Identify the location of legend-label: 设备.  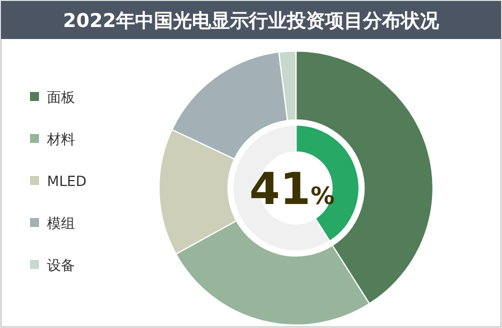
(61, 266).